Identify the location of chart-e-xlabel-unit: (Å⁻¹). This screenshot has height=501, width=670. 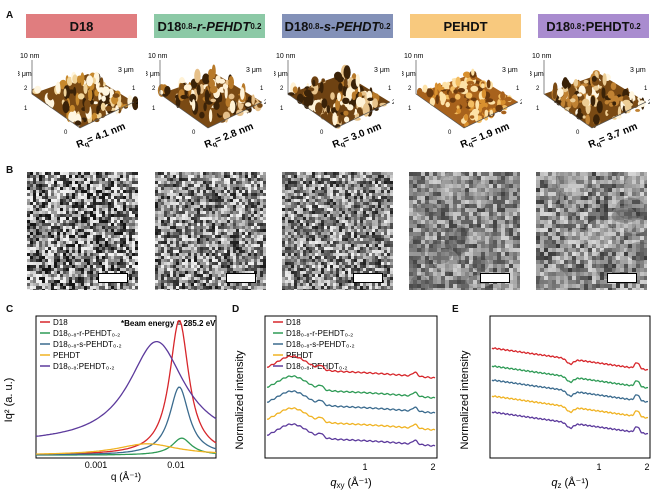
(574, 482).